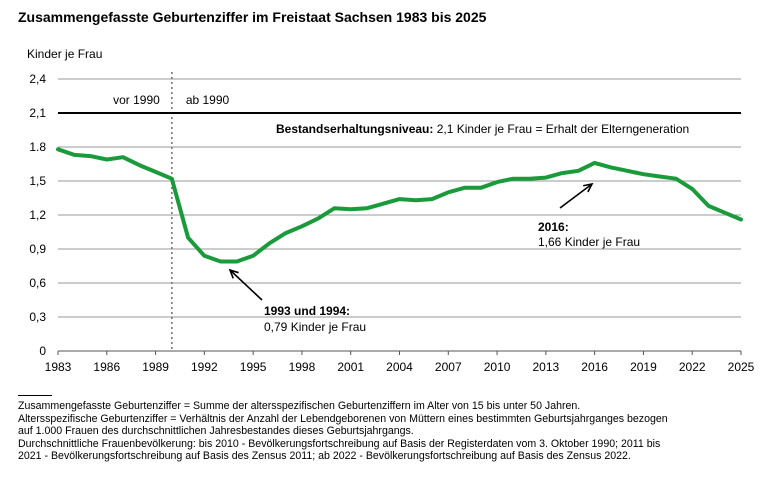 The image size is (779, 487). Describe the element at coordinates (37, 249) in the screenshot. I see `y-tick-label: 0,9` at that location.